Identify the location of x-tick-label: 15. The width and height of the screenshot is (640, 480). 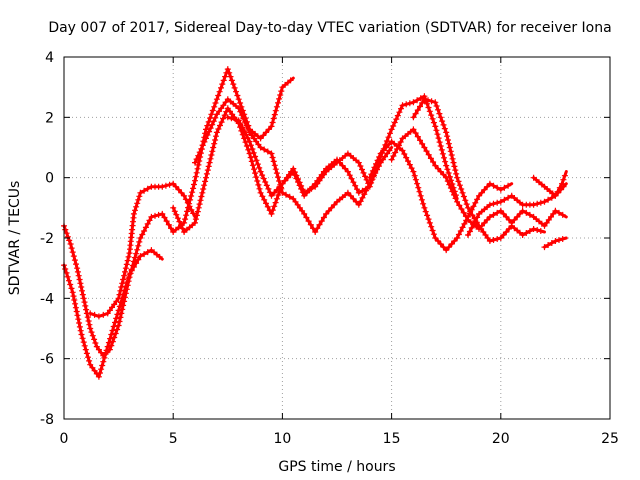
(392, 439).